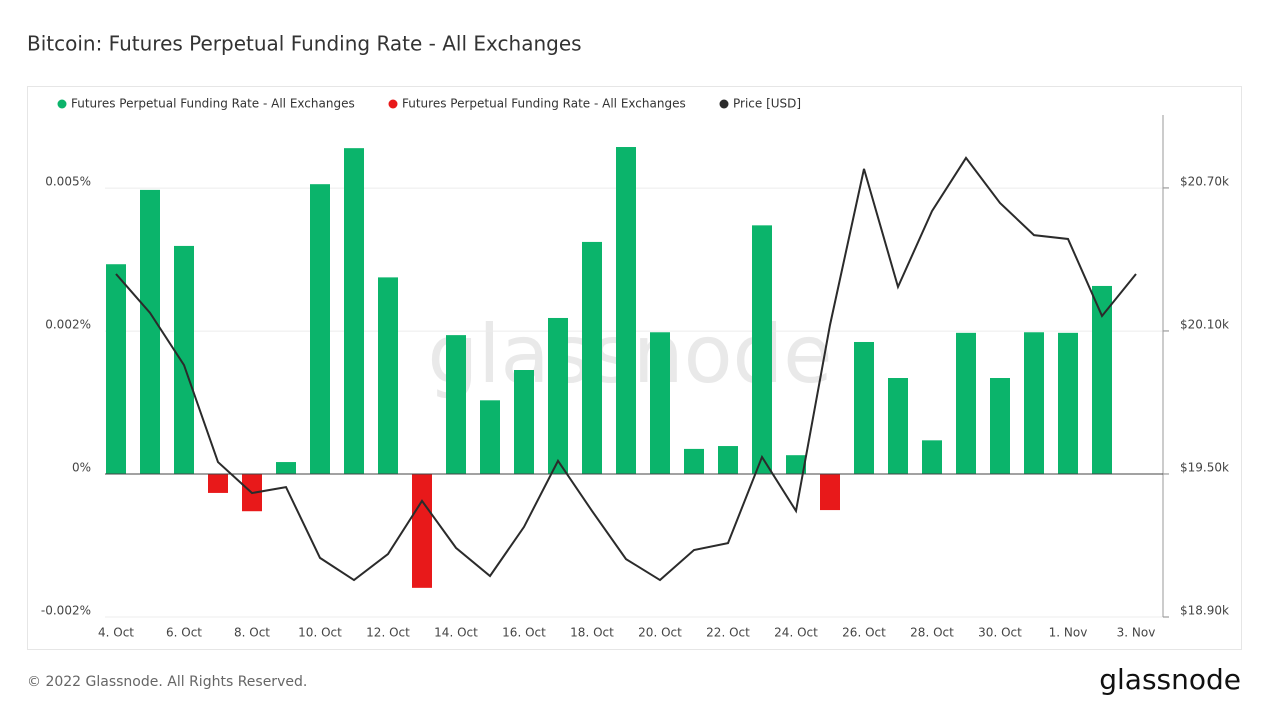 The height and width of the screenshot is (714, 1269). I want to click on x-tick-label: 1. Nov, so click(1068, 633).